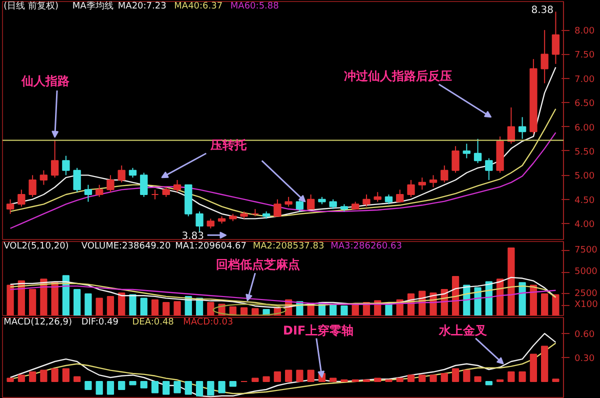  I want to click on annotation: DIF上穿零轴, so click(318, 330).